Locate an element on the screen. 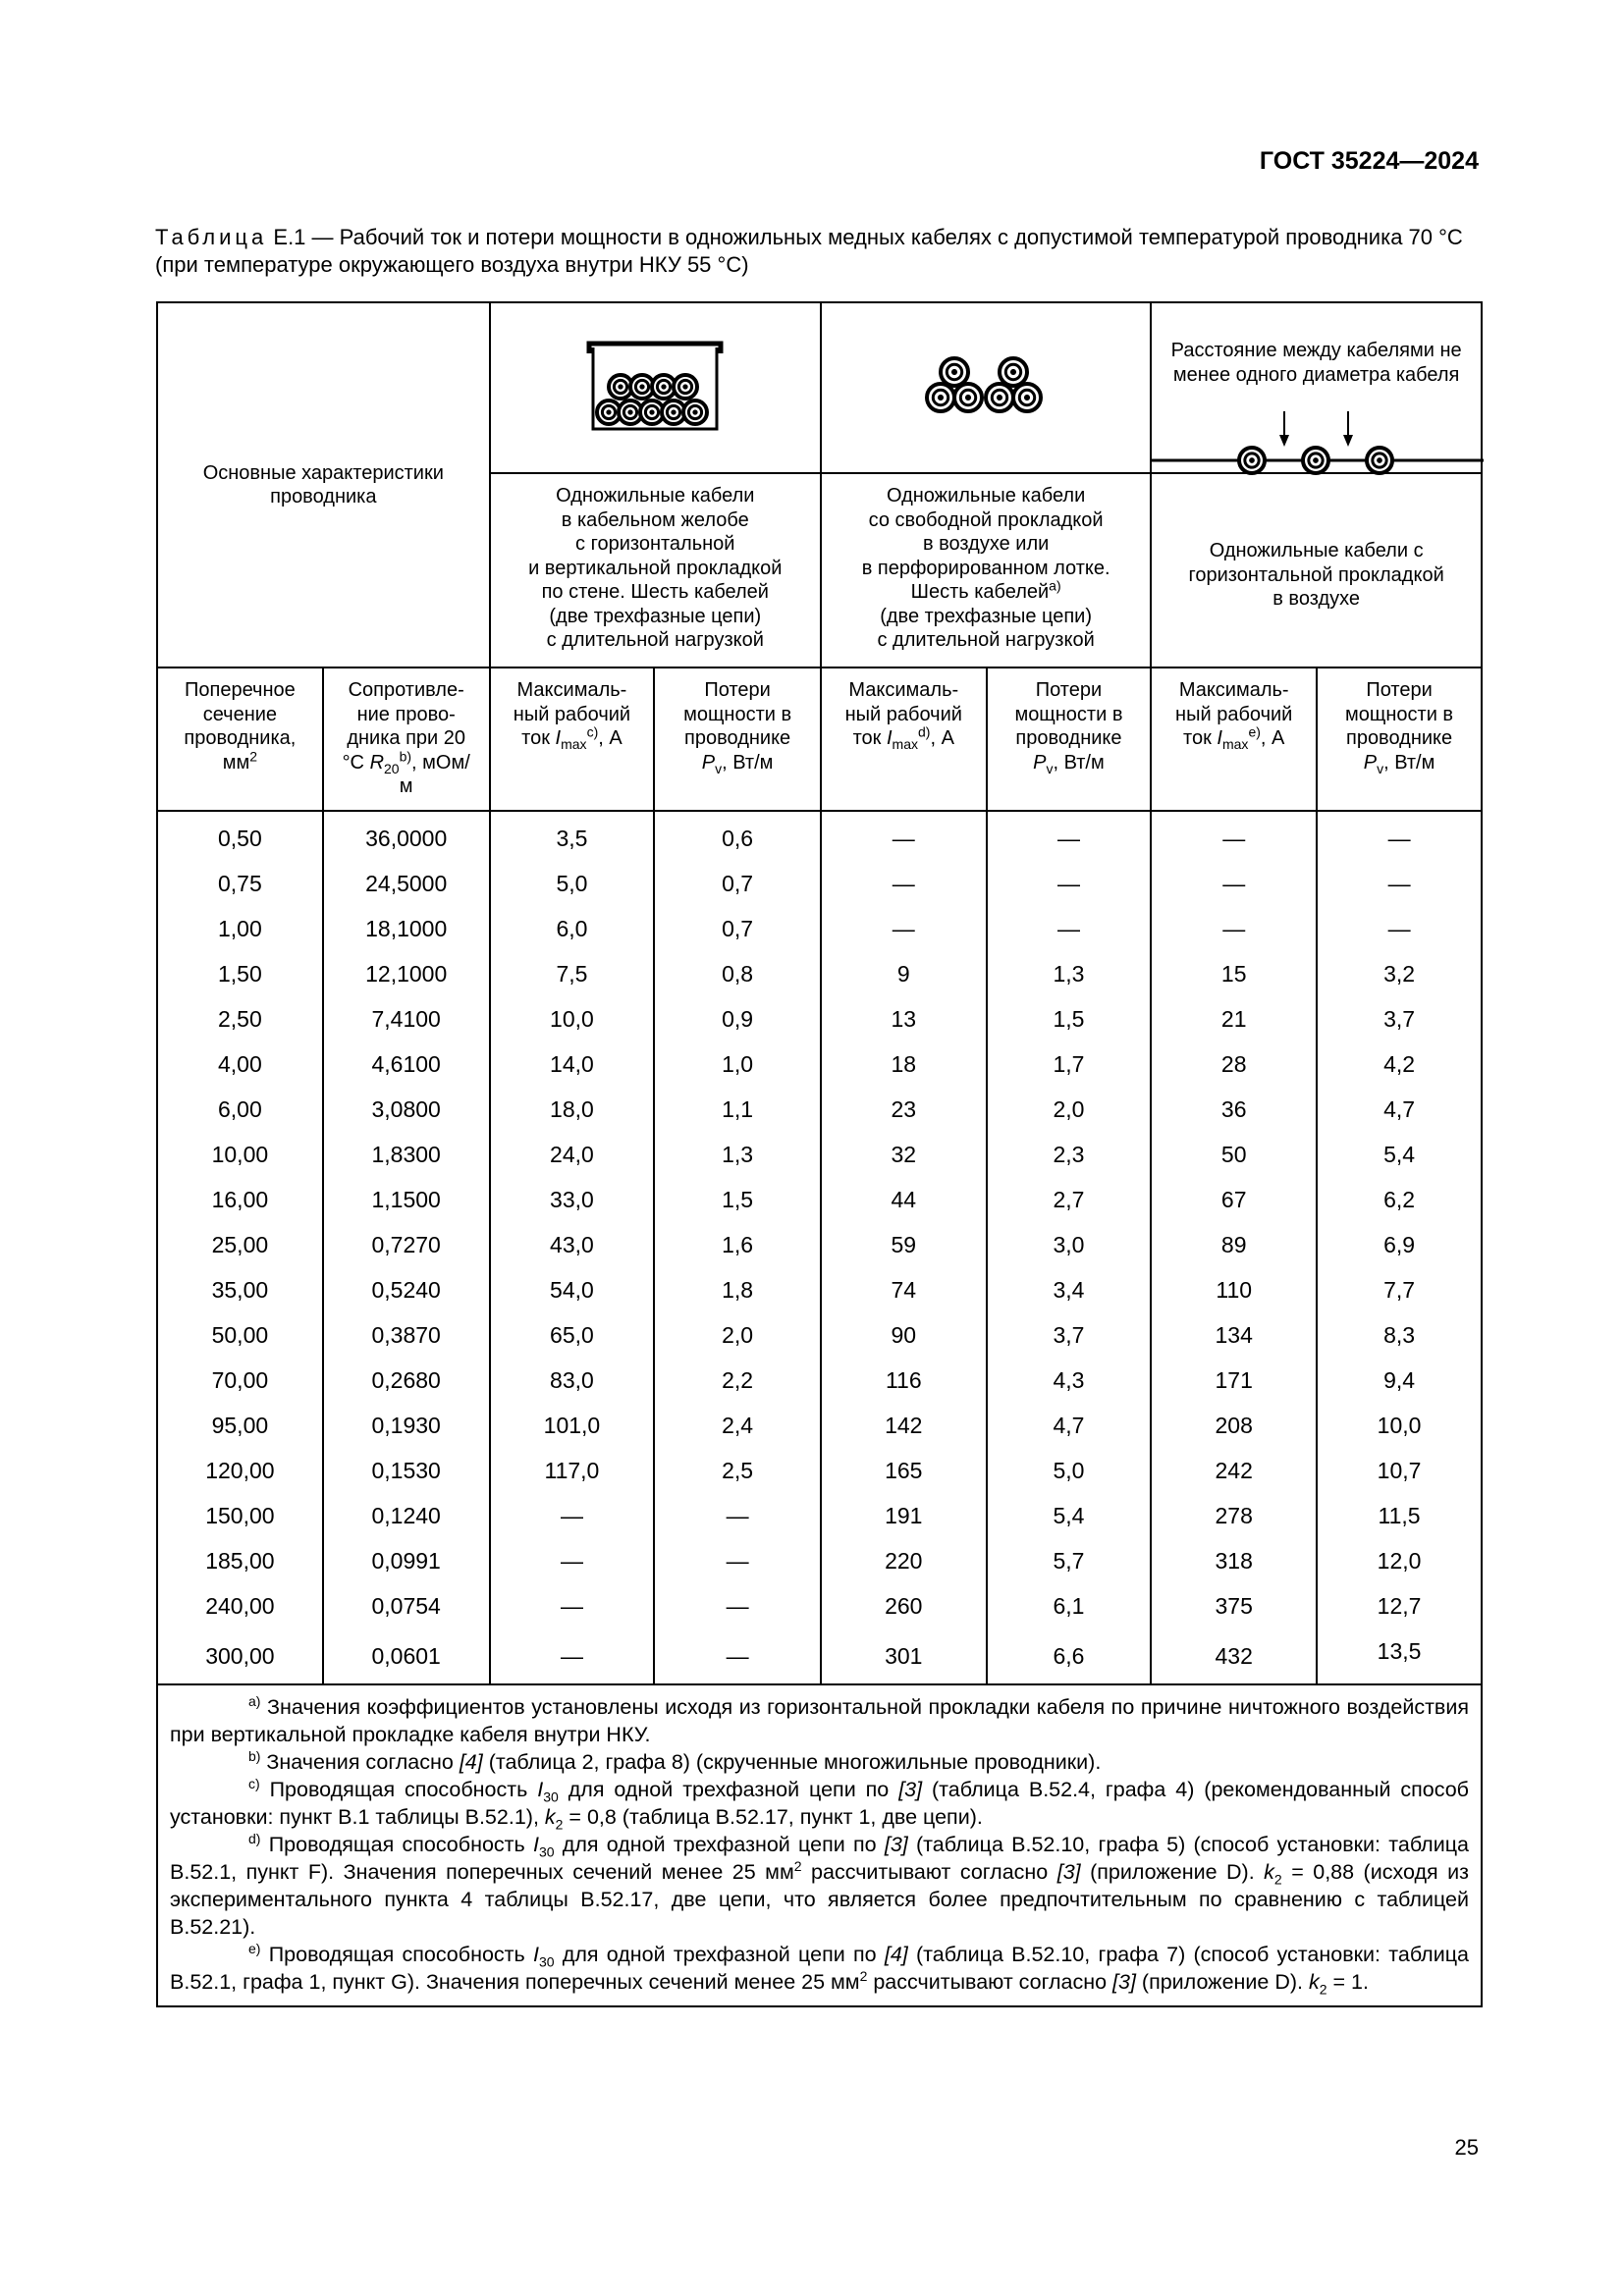 The width and height of the screenshot is (1624, 2296). table-cell: 171 is located at coordinates (1234, 1380).